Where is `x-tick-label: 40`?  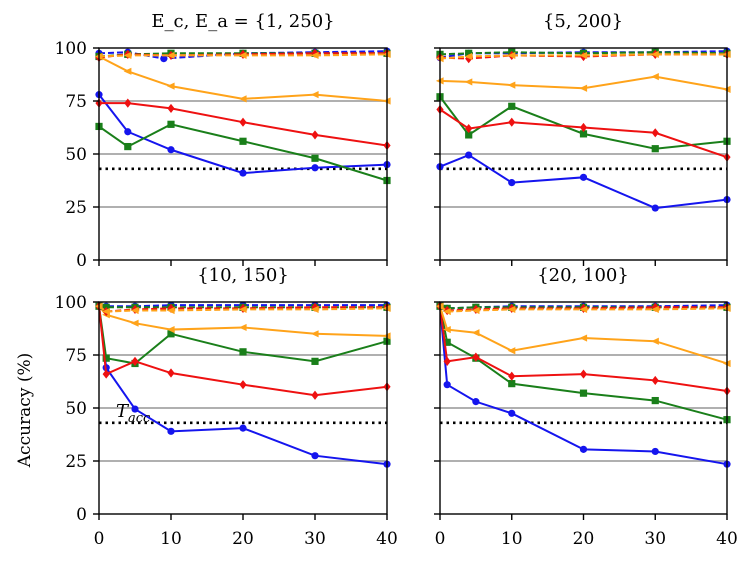
x-tick-label: 40 is located at coordinates (387, 539).